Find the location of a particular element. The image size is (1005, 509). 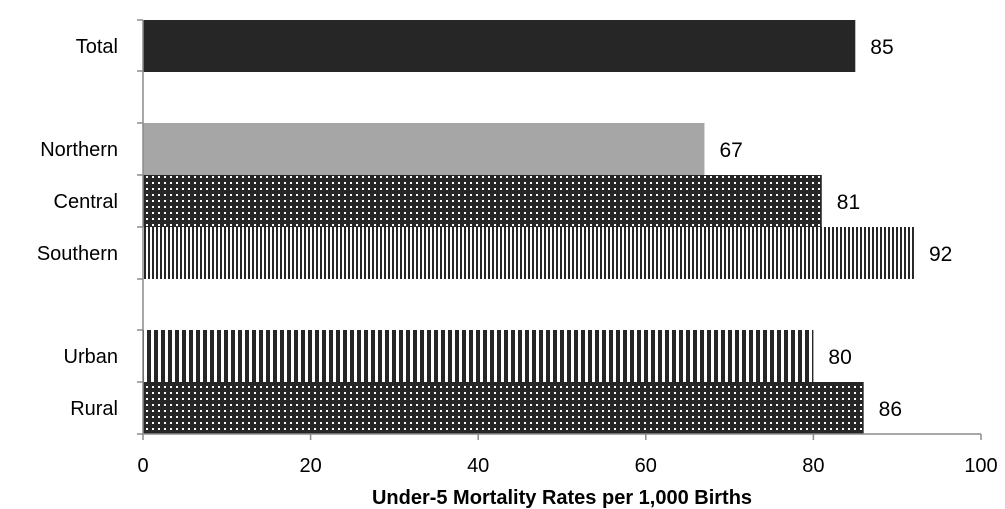

category-labels: Total Northern Central Southern Urban Rural is located at coordinates (77, 228).